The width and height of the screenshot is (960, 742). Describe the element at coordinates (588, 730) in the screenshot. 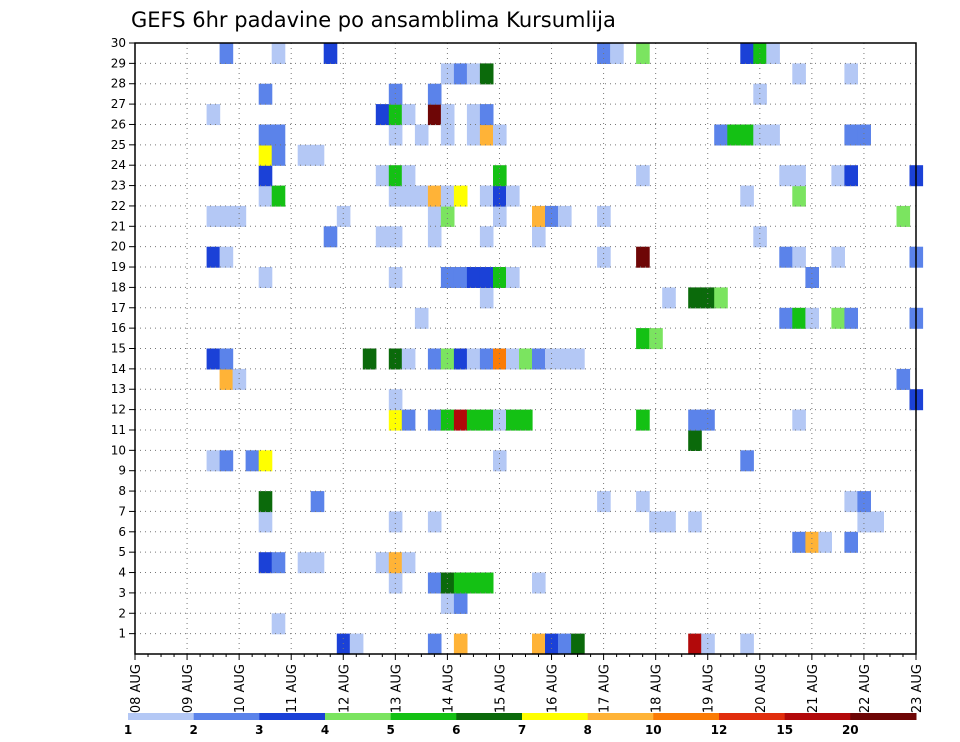

I see `legend-level-label: 8` at that location.